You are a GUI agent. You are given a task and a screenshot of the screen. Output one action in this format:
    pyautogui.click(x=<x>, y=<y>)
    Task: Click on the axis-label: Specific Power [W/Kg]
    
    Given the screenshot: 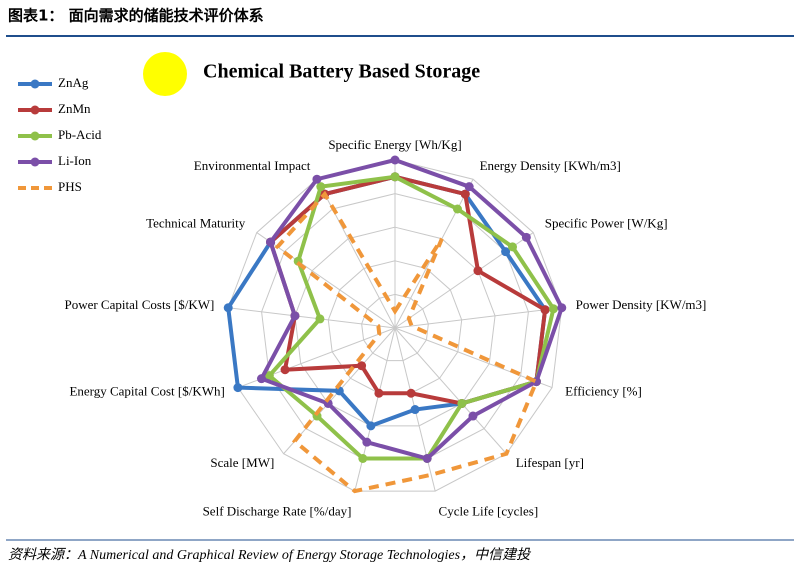 What is the action you would take?
    pyautogui.click(x=606, y=223)
    